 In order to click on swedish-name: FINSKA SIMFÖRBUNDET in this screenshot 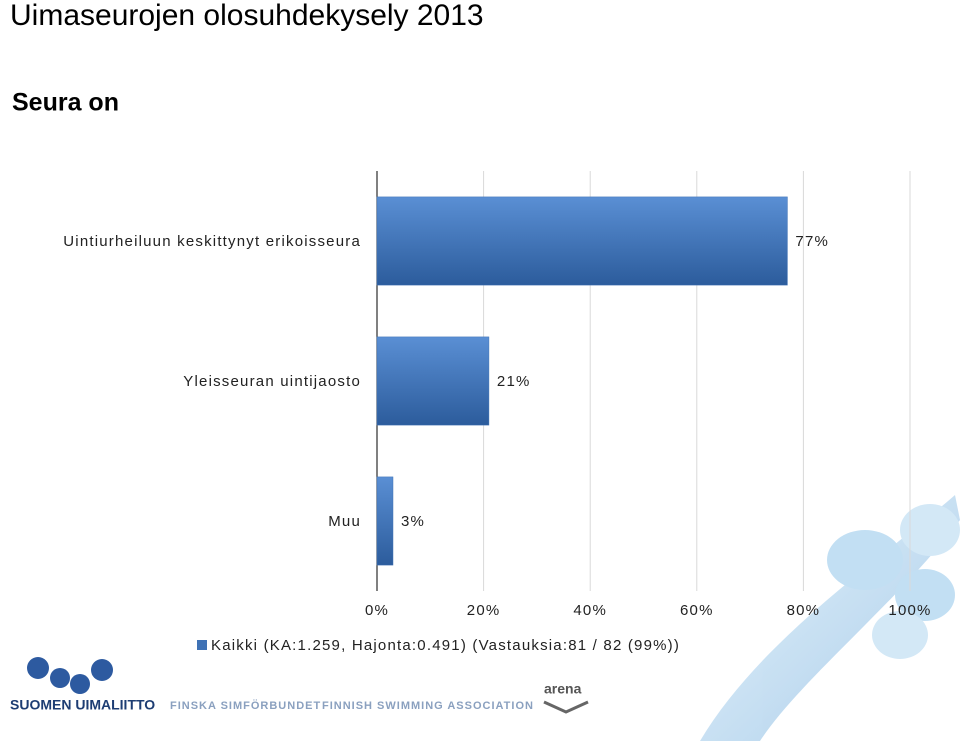, I will do `click(245, 705)`.